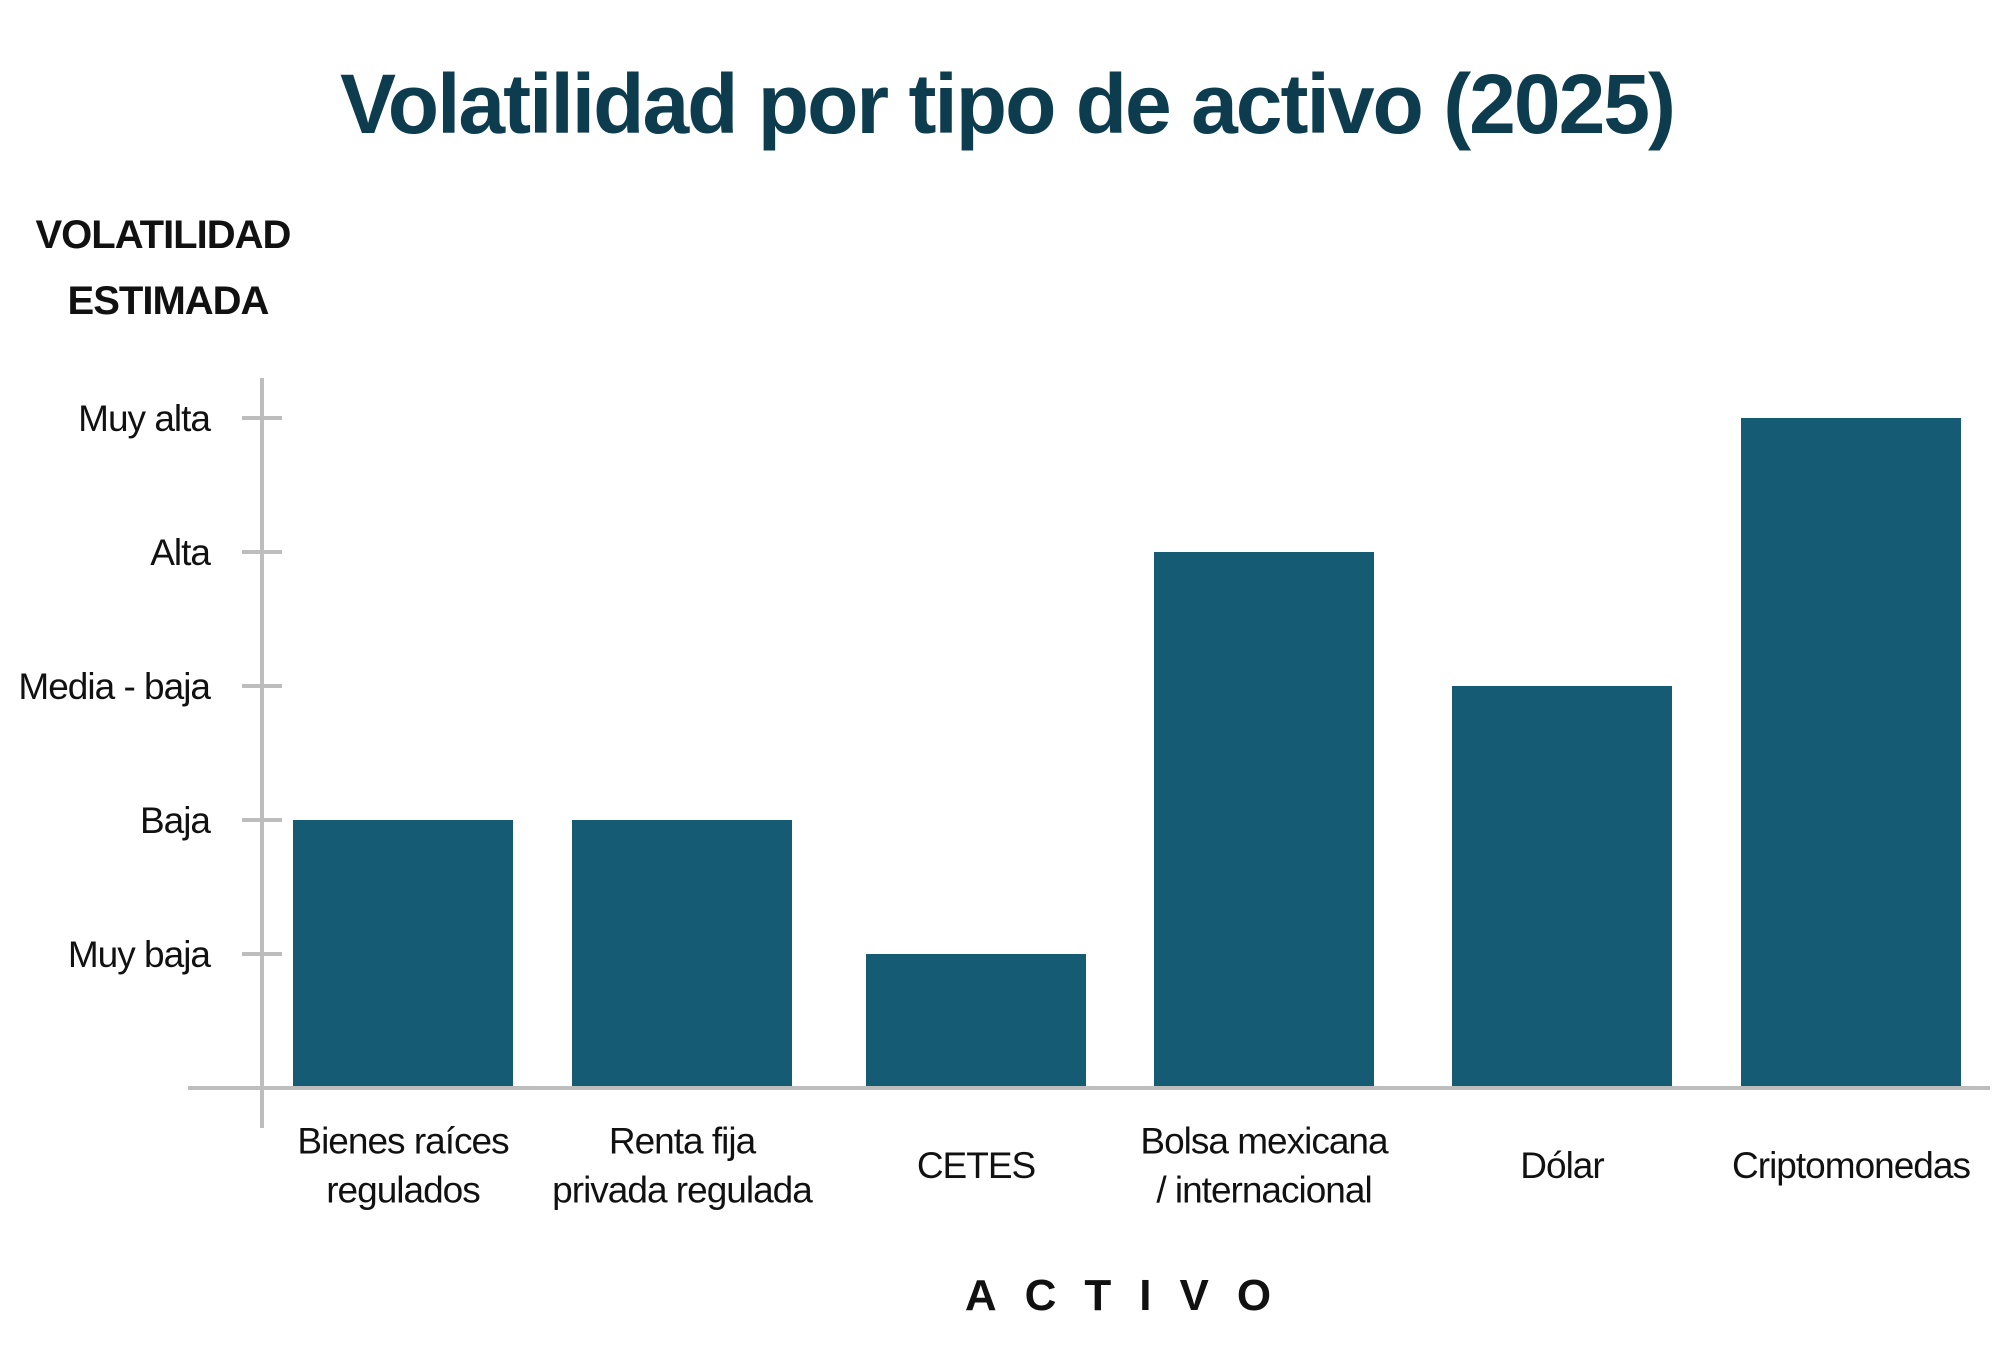 The width and height of the screenshot is (2000, 1350). Describe the element at coordinates (180, 552) in the screenshot. I see `y-tick-label: Alta` at that location.